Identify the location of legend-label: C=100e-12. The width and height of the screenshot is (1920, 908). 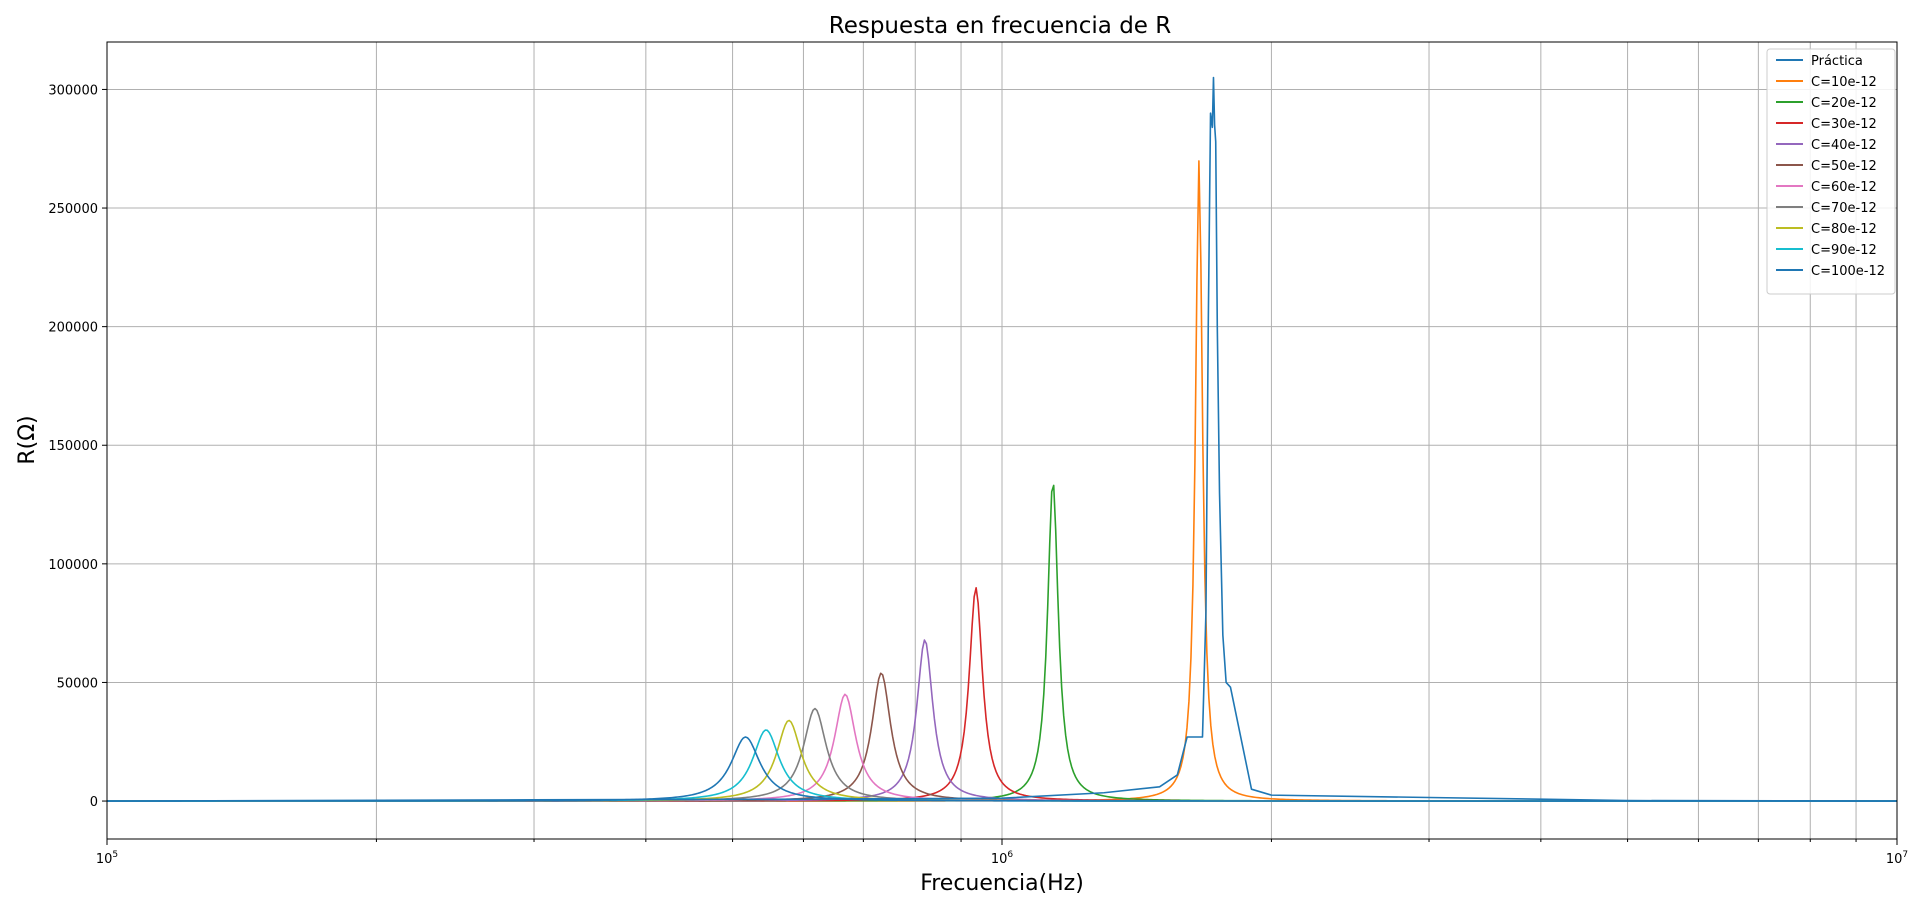
(1848, 271).